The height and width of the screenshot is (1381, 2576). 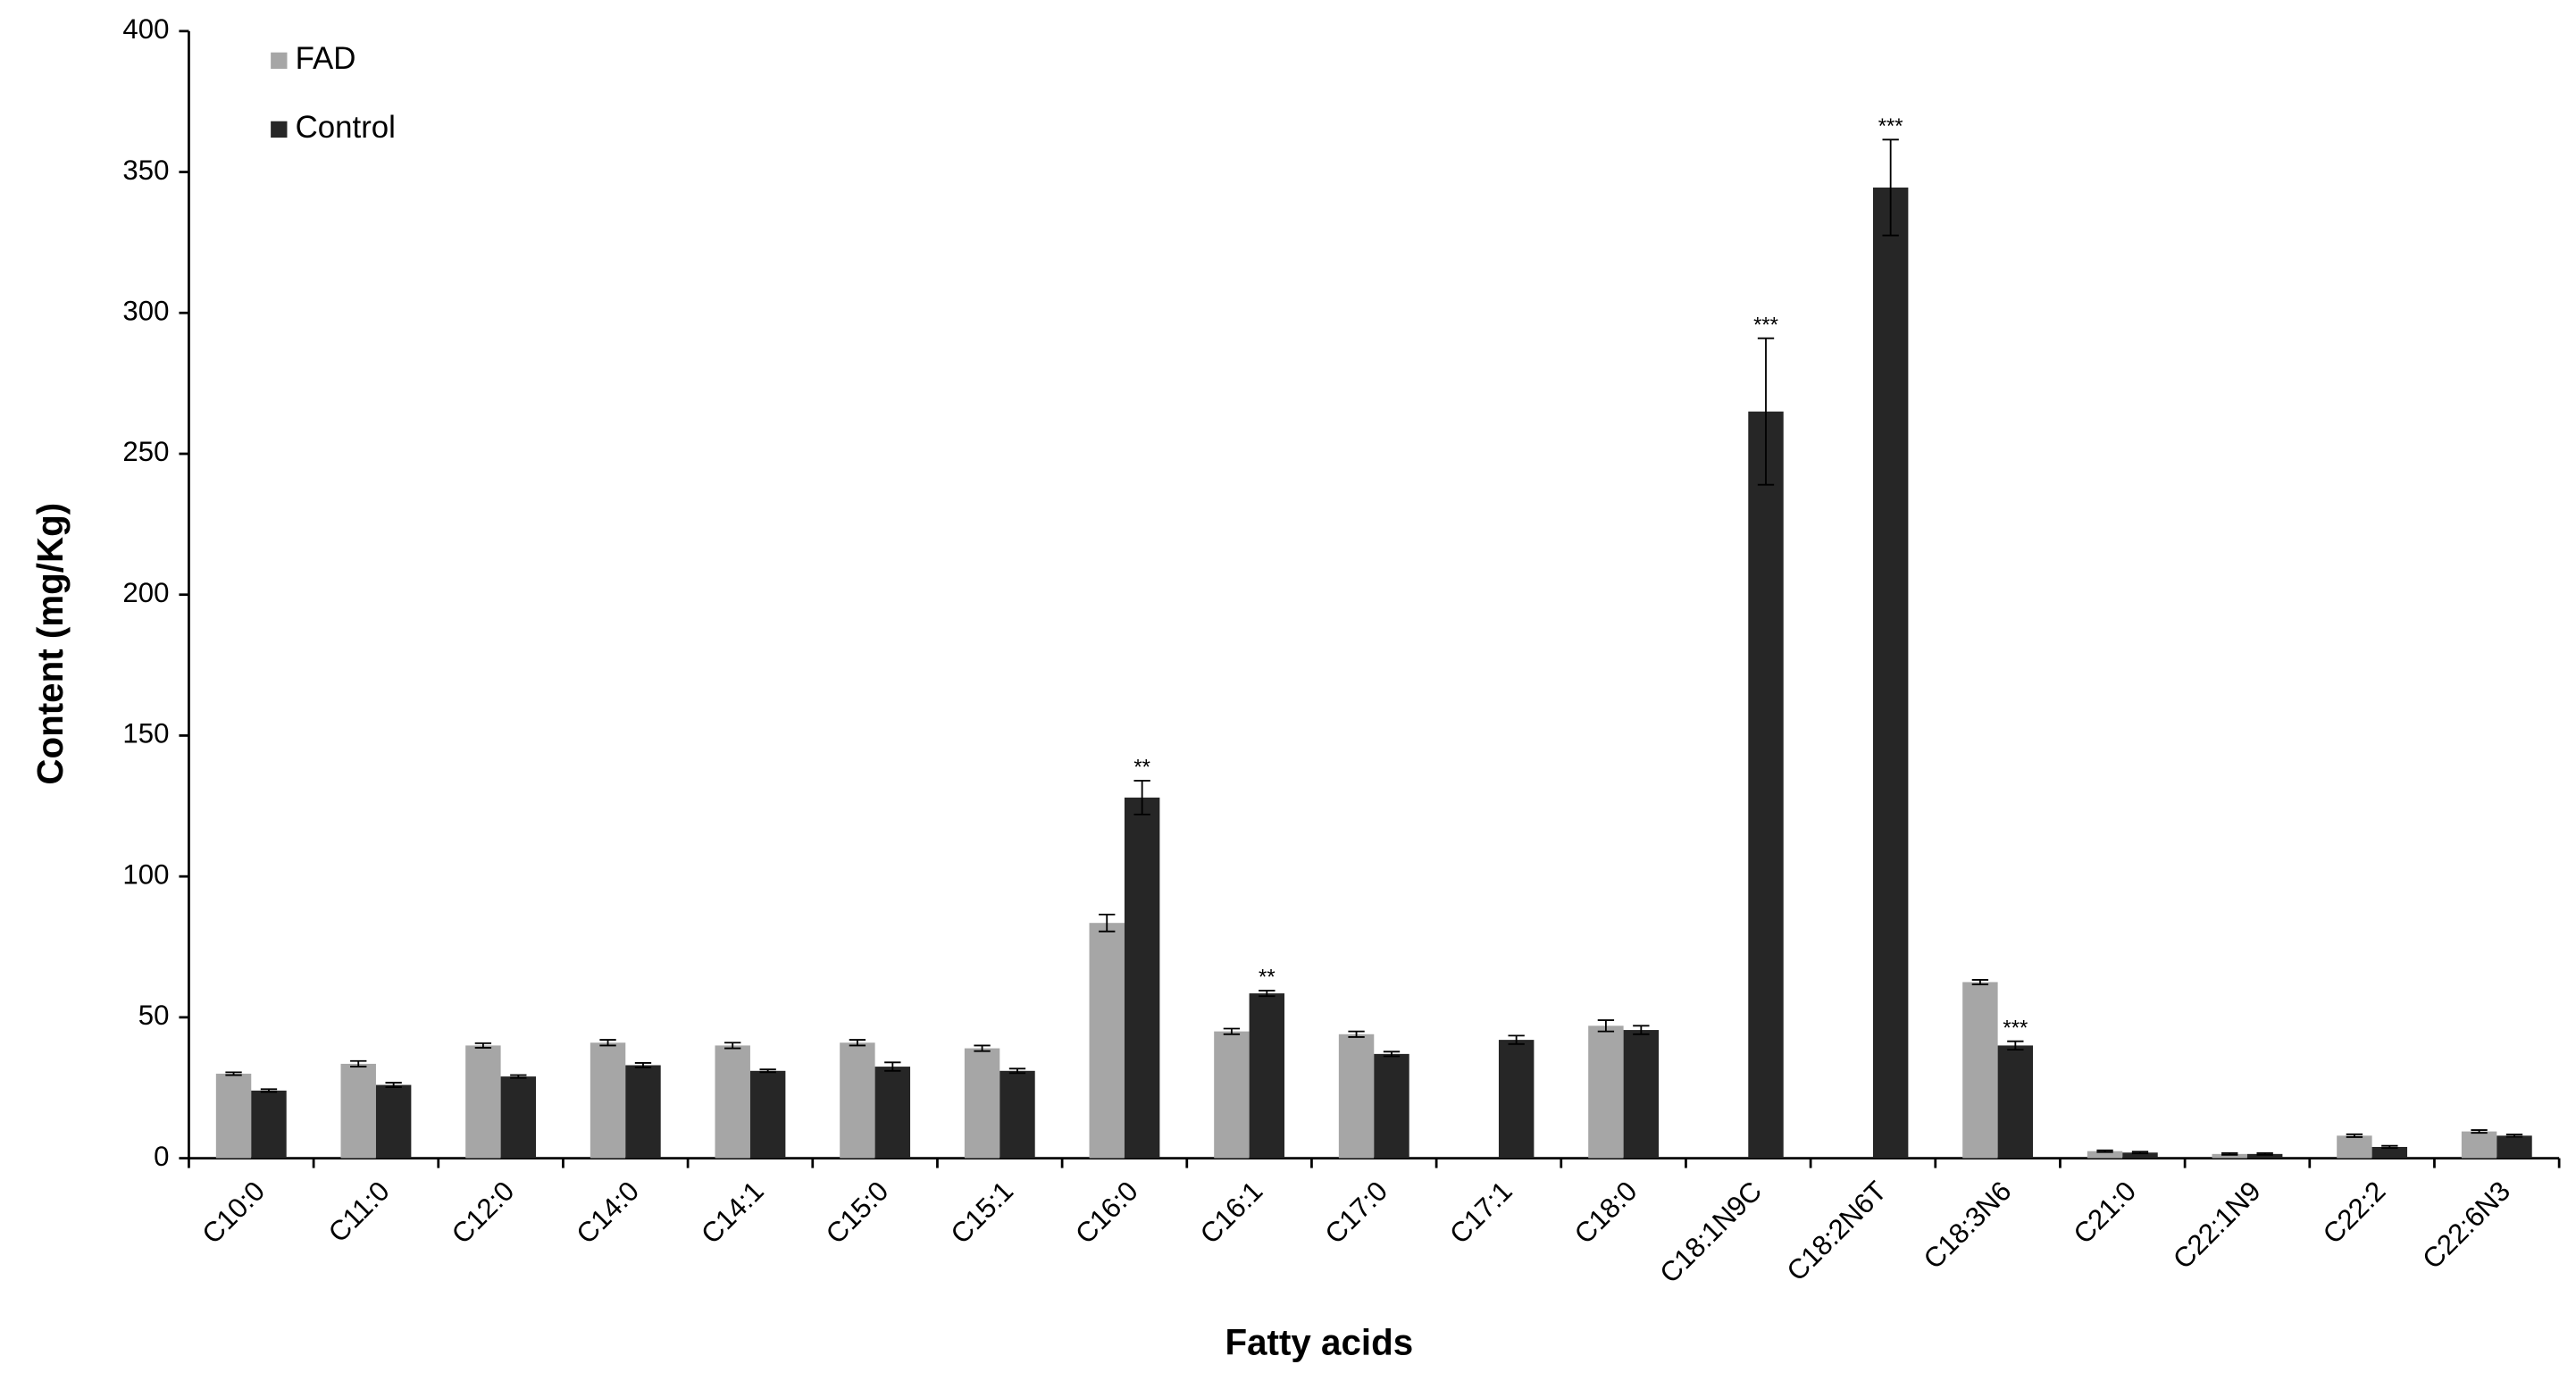 I want to click on y-tick-label: 250, so click(x=145, y=451).